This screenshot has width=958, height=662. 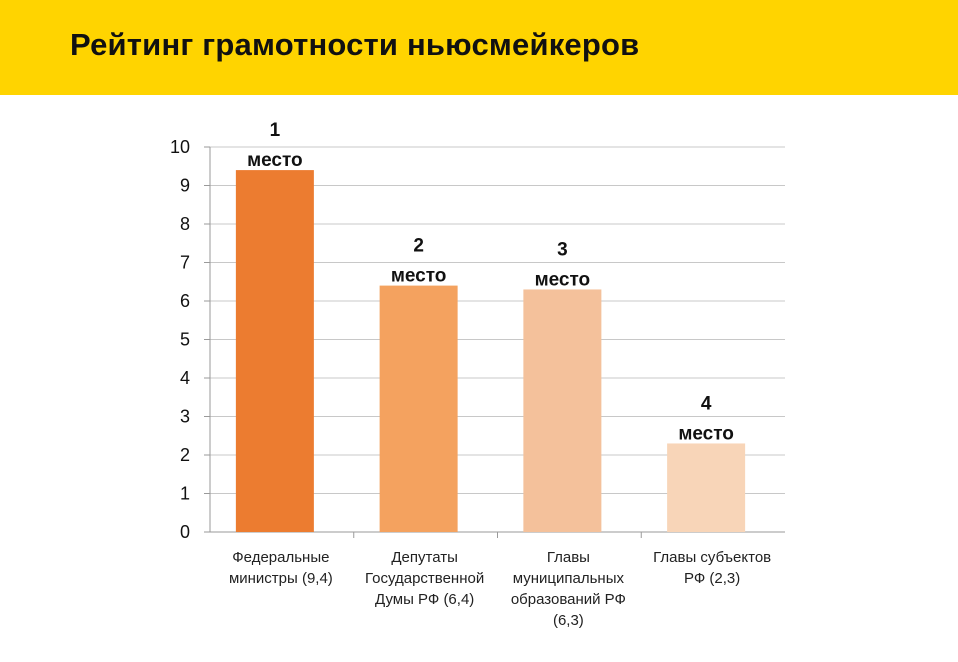 What do you see at coordinates (185, 186) in the screenshot?
I see `y-tick-label: 9` at bounding box center [185, 186].